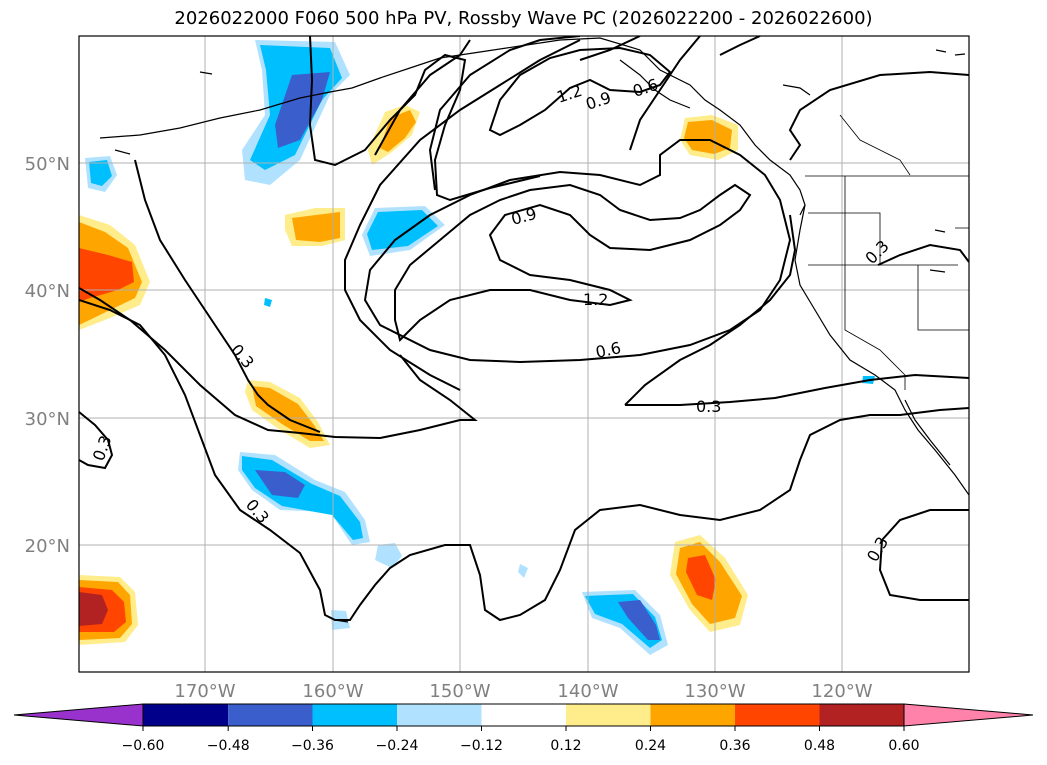 The height and width of the screenshot is (765, 1047). Describe the element at coordinates (47, 419) in the screenshot. I see `lat-label: 30°N` at that location.